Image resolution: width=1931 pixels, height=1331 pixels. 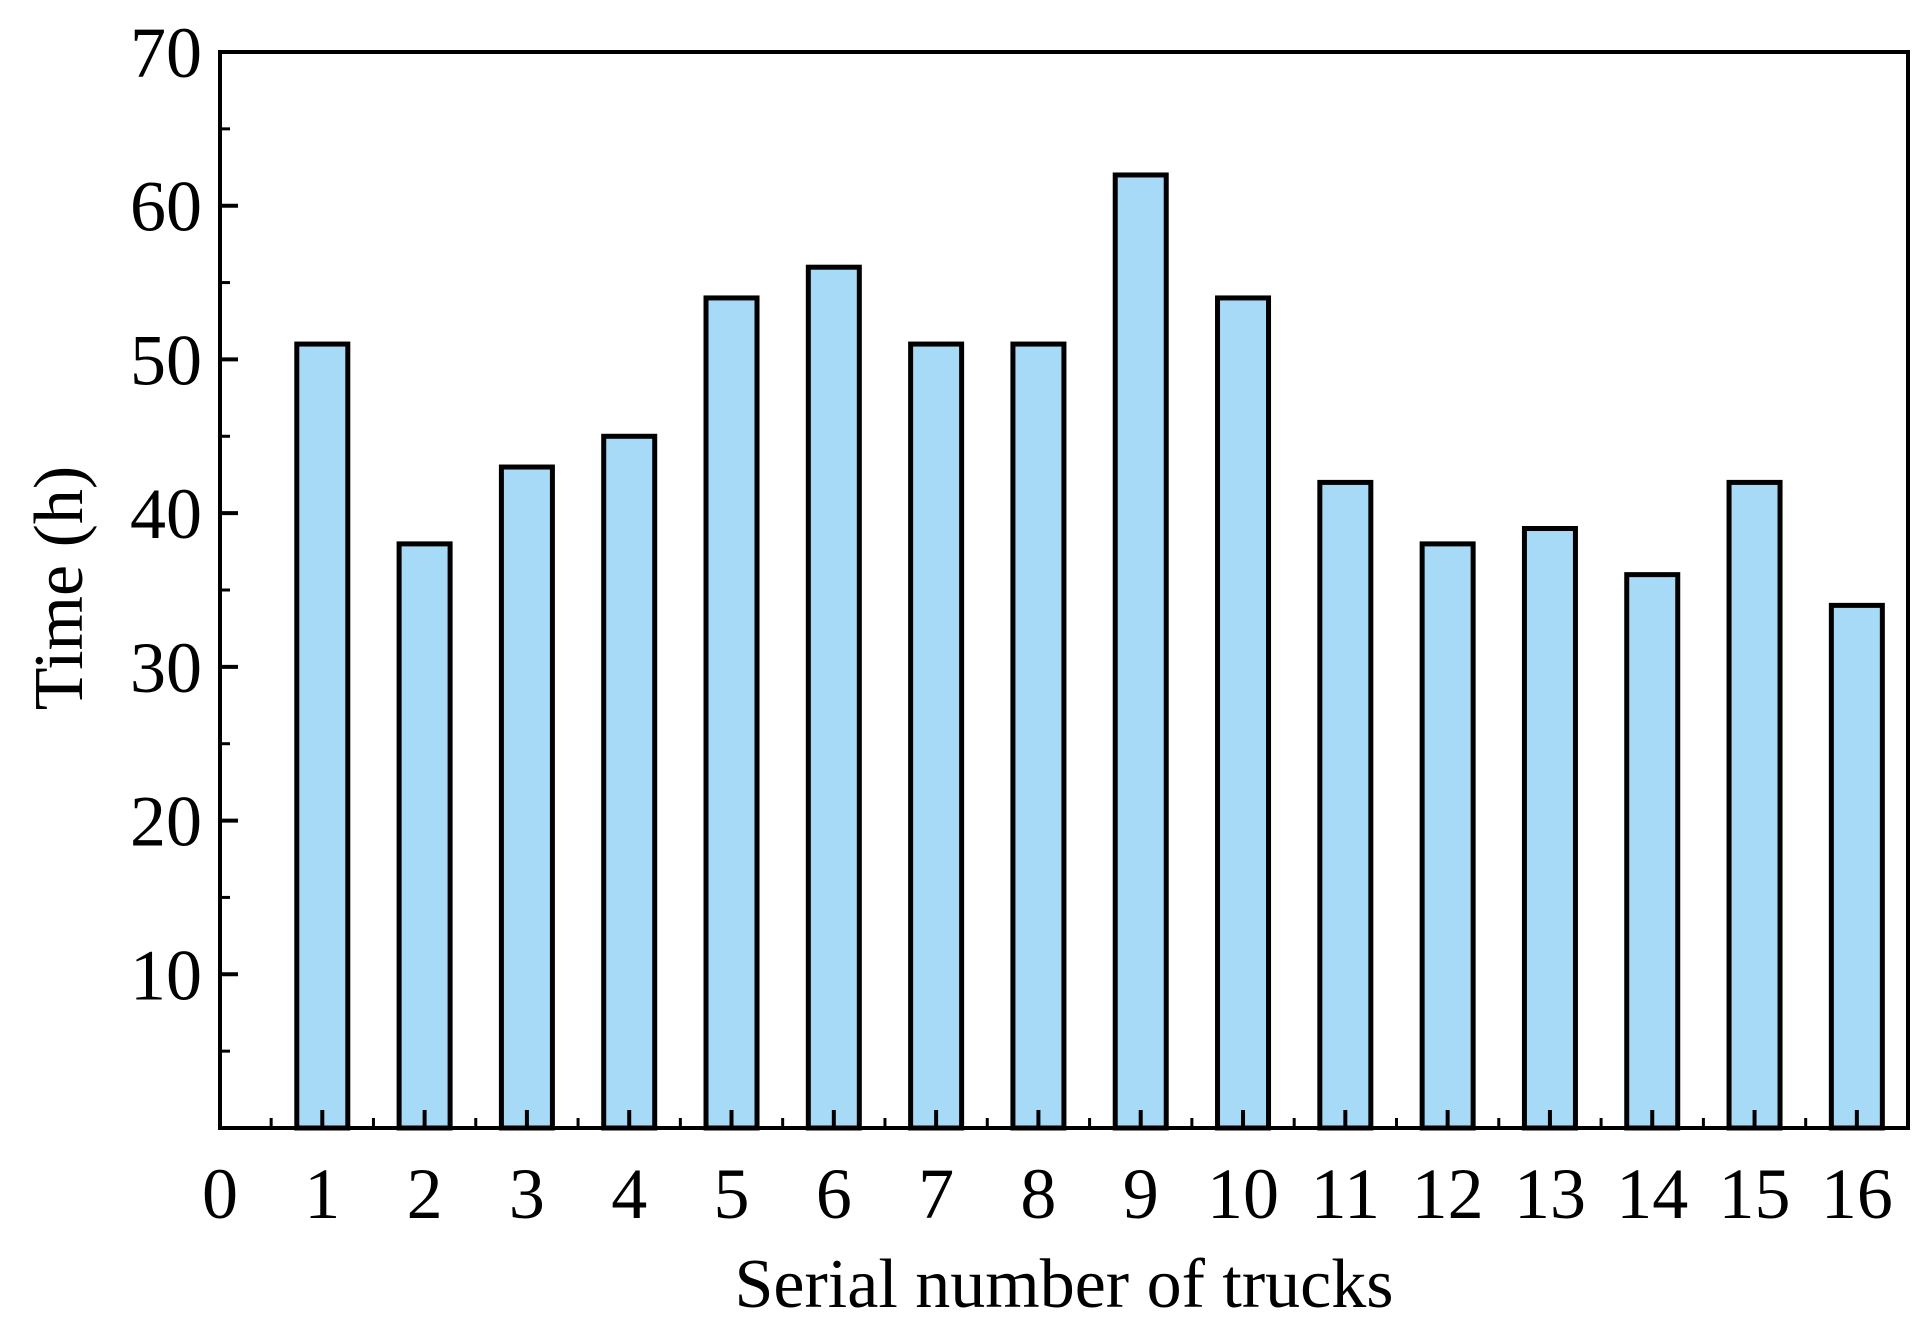 What do you see at coordinates (1141, 1194) in the screenshot?
I see `x-tick-label-9: 9` at bounding box center [1141, 1194].